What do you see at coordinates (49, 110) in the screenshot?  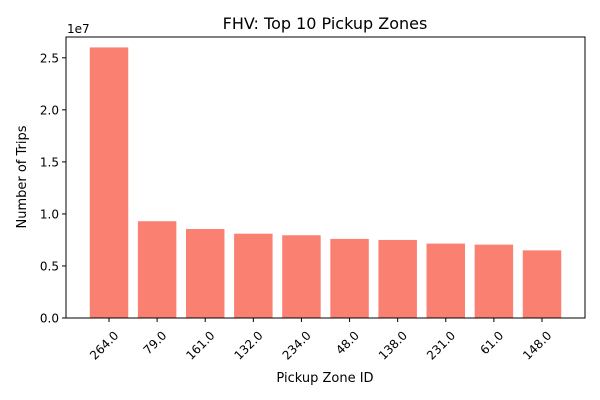 I see `y-tick-label: 2.0` at bounding box center [49, 110].